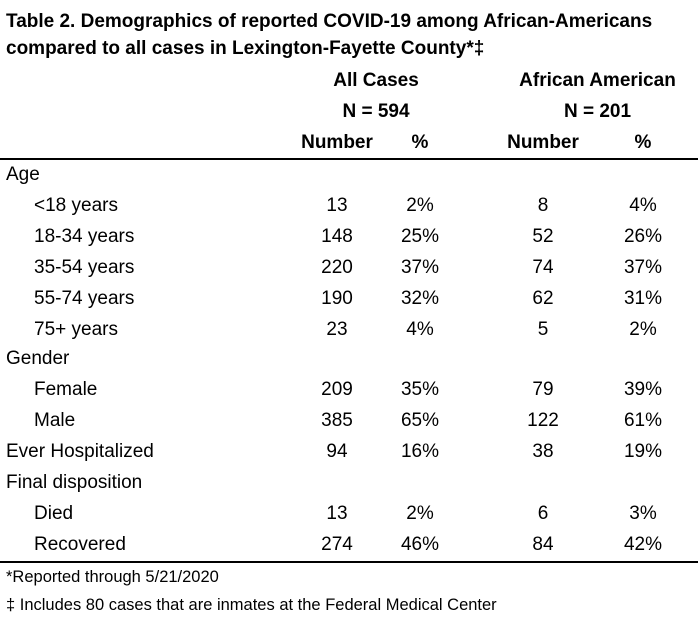 Image resolution: width=698 pixels, height=620 pixels. What do you see at coordinates (84, 298) in the screenshot?
I see `row-label: 55-74 years` at bounding box center [84, 298].